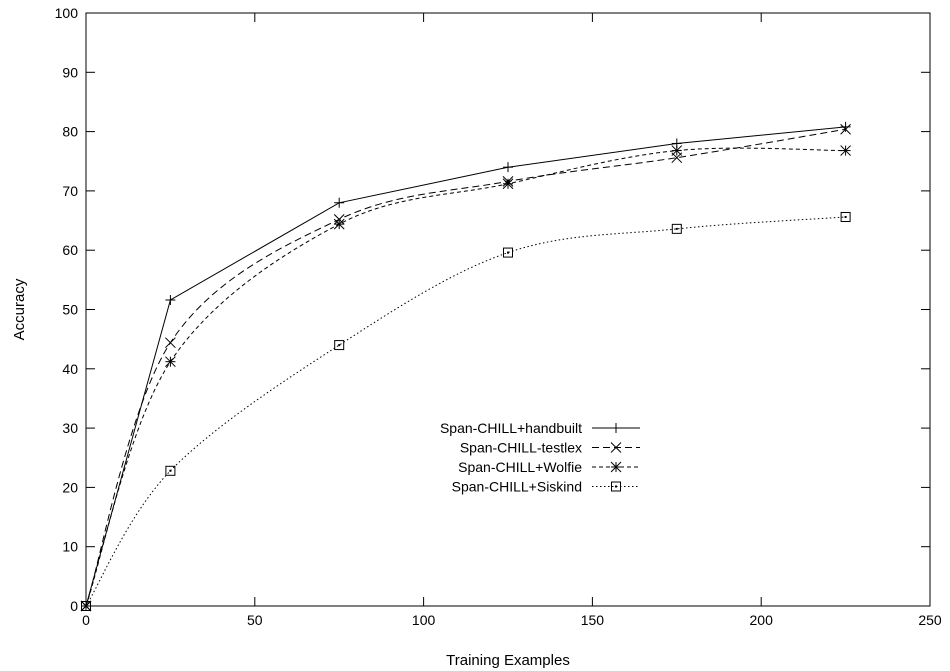 The width and height of the screenshot is (950, 671). I want to click on legend-entry-span-chill-handbuilt: Span-CHILL+handbuilt, so click(540, 428).